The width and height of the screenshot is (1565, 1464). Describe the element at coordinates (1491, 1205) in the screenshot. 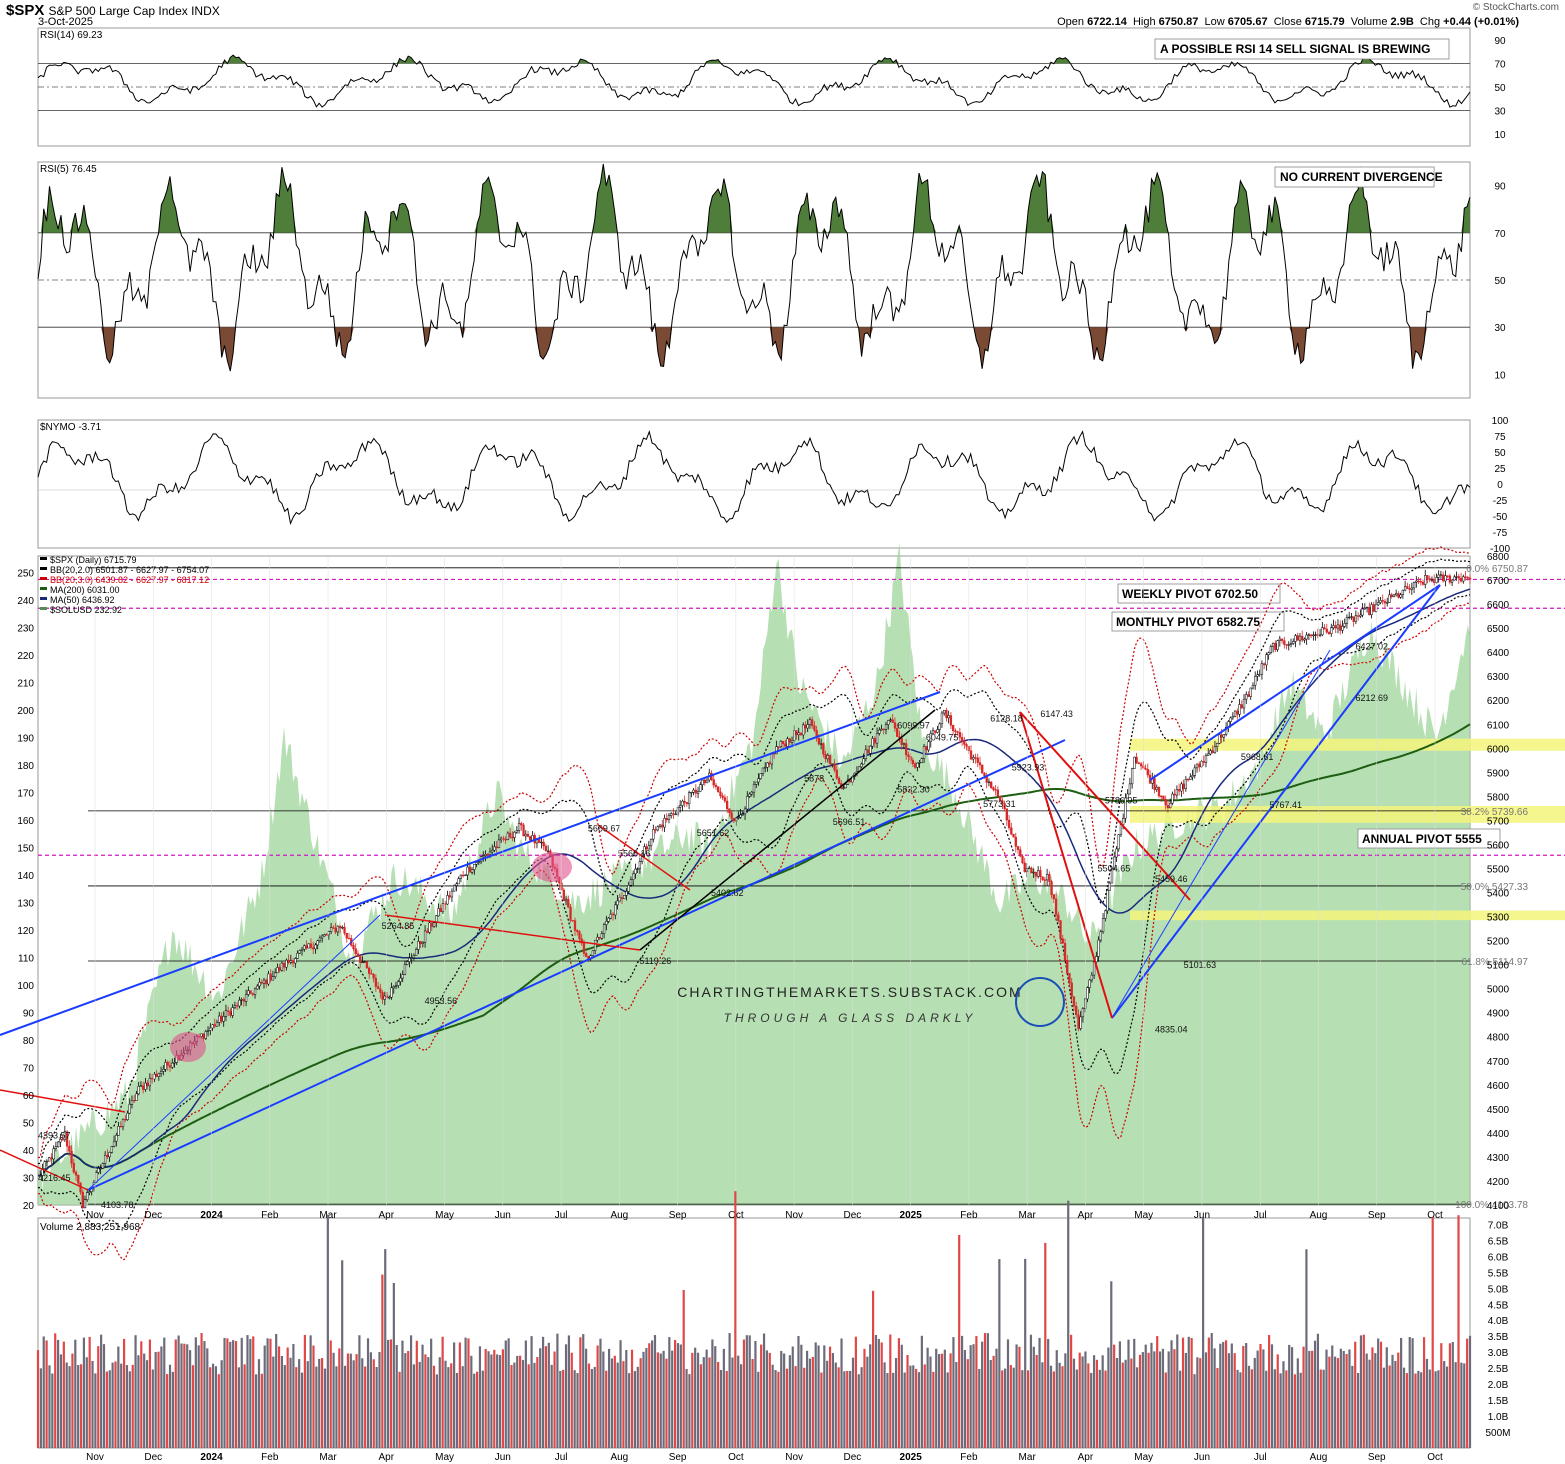

I see `fib-label-4: 100.0% 4103.78` at that location.